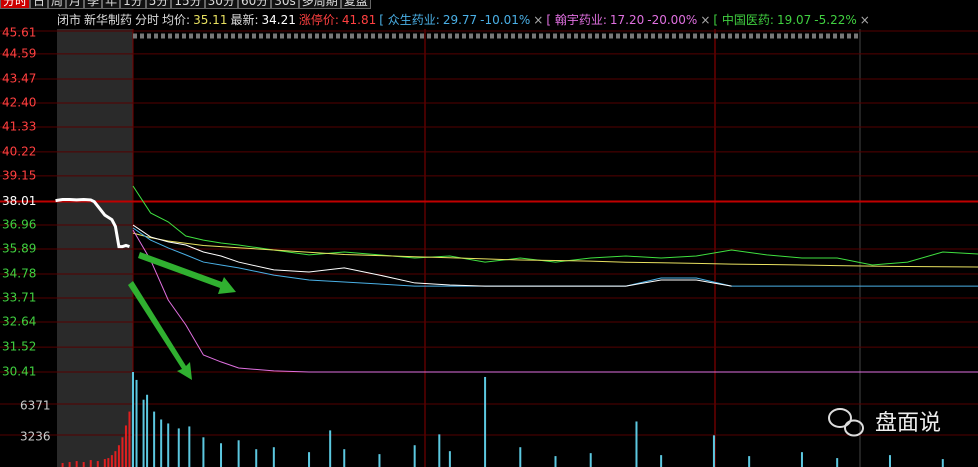 The image size is (978, 467). I want to click on text: [ 中国医药:, so click(743, 20).